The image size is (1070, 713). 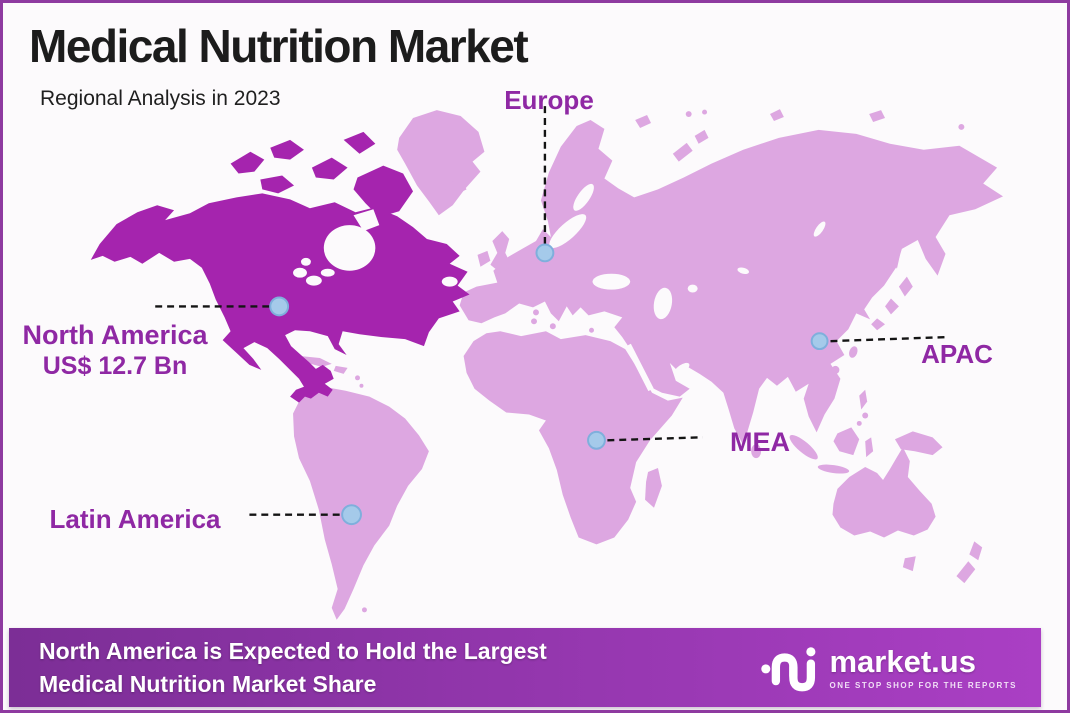 What do you see at coordinates (545, 253) in the screenshot?
I see `marker-europe` at bounding box center [545, 253].